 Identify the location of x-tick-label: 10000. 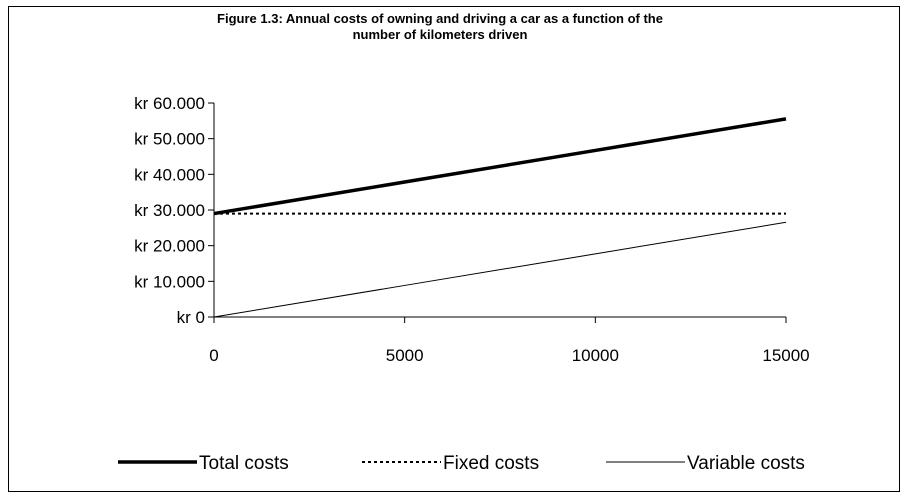
(595, 355).